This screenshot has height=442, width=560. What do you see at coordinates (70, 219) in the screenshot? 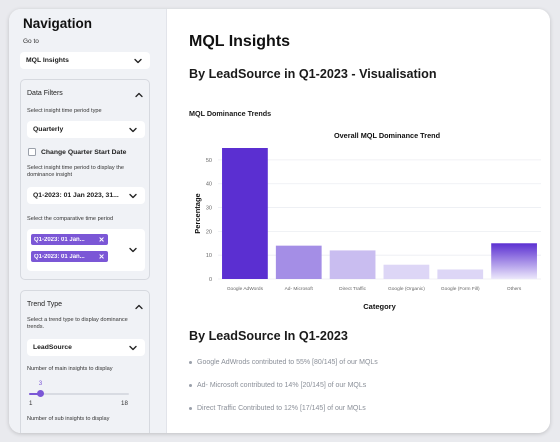
I see `comparative-period-label: Select the comparative time period` at bounding box center [70, 219].